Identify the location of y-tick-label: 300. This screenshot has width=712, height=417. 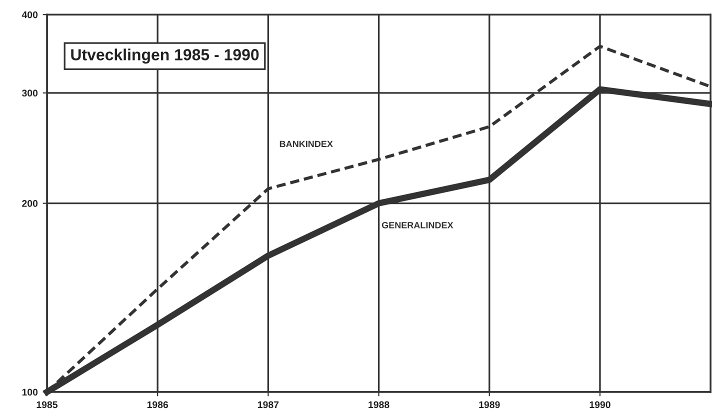
(30, 93).